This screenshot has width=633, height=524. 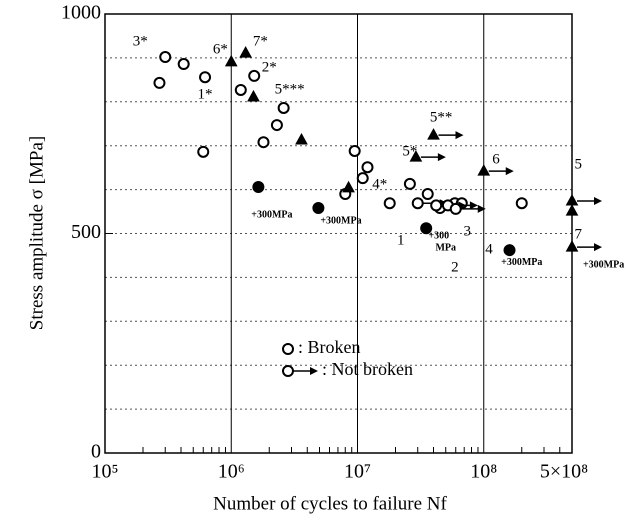 What do you see at coordinates (330, 503) in the screenshot?
I see `x-axis-label: Number of cycles to failure Nf` at bounding box center [330, 503].